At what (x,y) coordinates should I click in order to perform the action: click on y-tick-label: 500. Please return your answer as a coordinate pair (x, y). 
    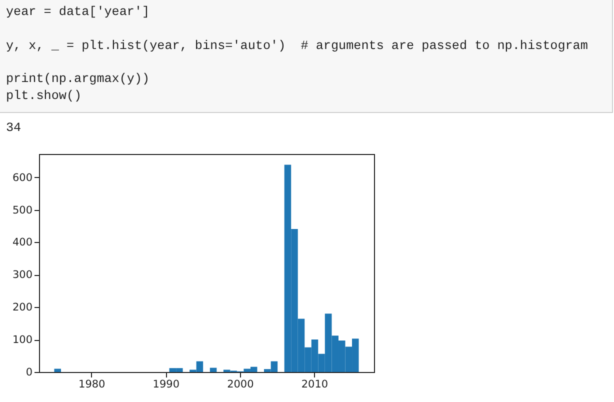
    Looking at the image, I should click on (22, 210).